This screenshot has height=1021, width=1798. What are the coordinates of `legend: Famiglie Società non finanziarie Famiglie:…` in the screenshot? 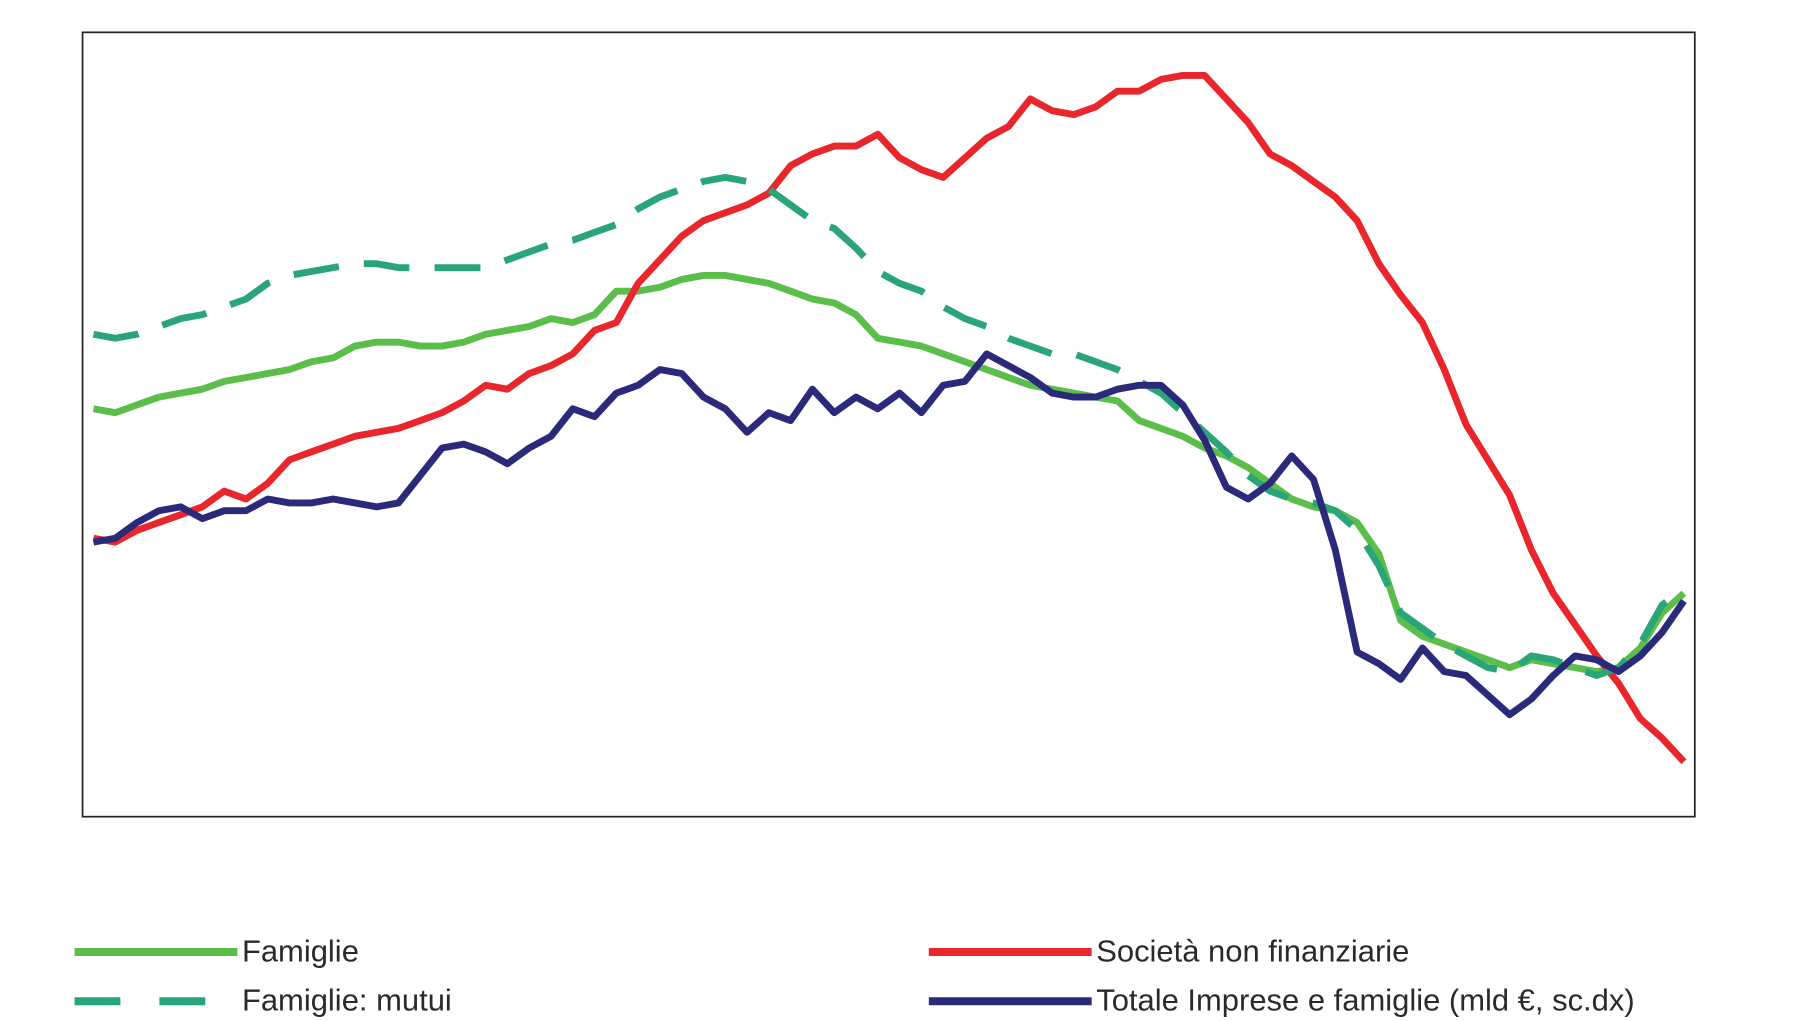 It's located at (854, 975).